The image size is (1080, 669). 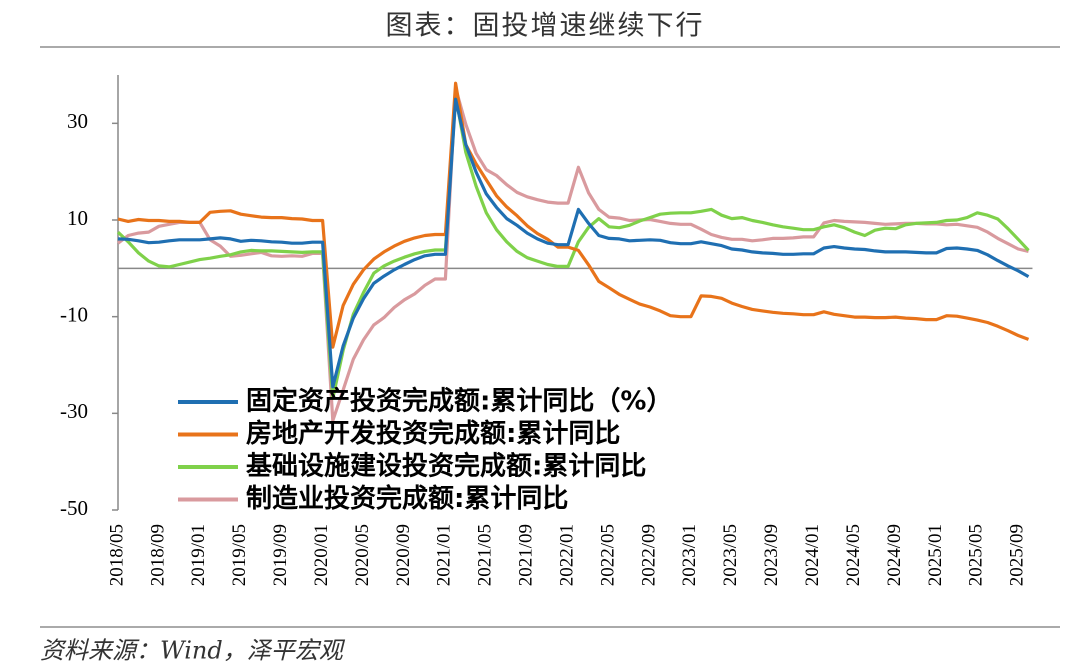 What do you see at coordinates (812, 555) in the screenshot?
I see `x-tick-label: 2024/01` at bounding box center [812, 555].